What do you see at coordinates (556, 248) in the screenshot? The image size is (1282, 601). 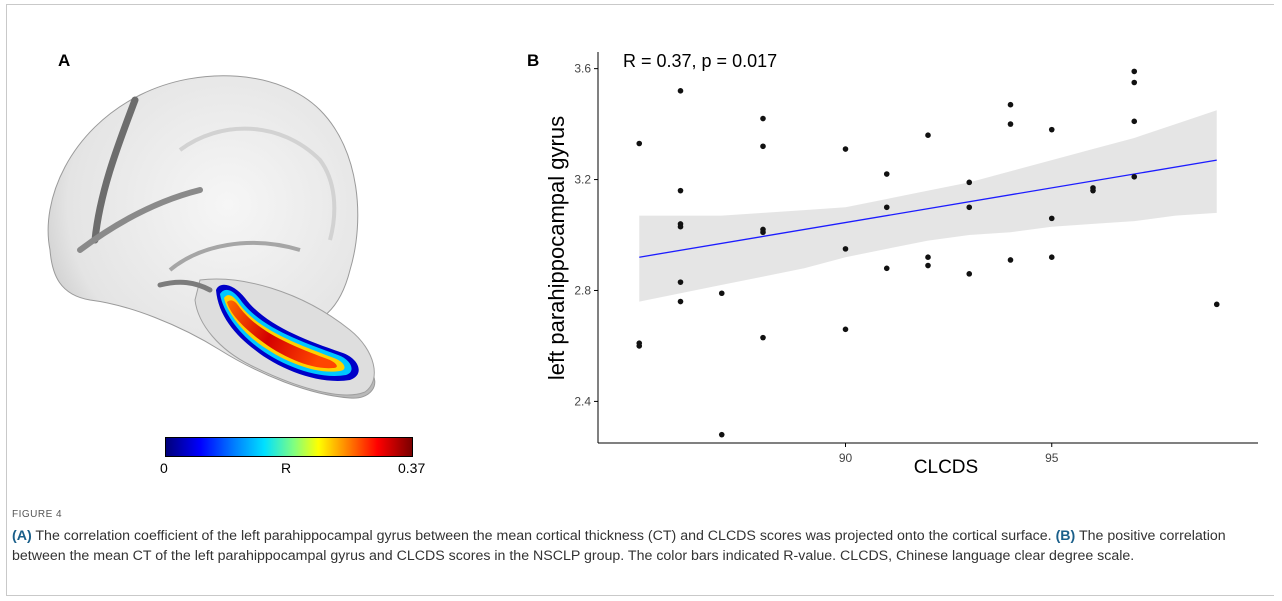 I see `y-axis-label: left parahippocampal gyrus` at bounding box center [556, 248].